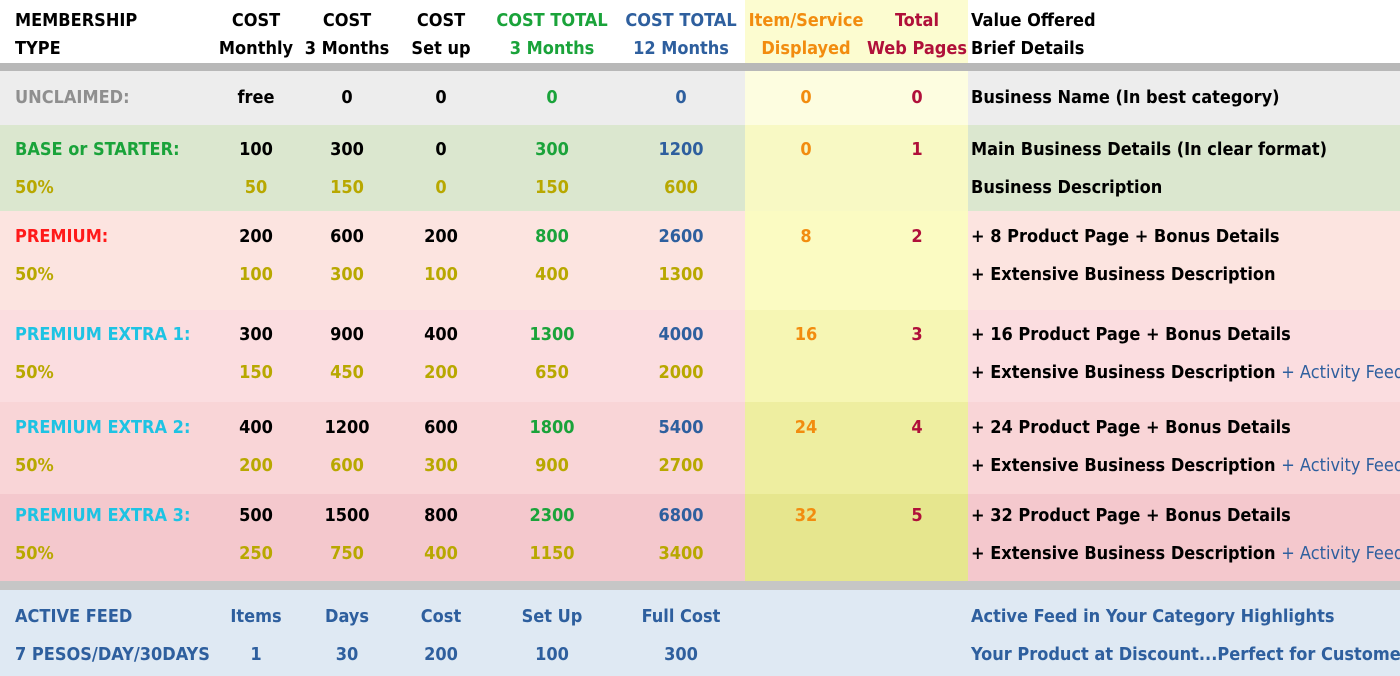 The image size is (1400, 676). I want to click on feed-items: 1, so click(256, 654).